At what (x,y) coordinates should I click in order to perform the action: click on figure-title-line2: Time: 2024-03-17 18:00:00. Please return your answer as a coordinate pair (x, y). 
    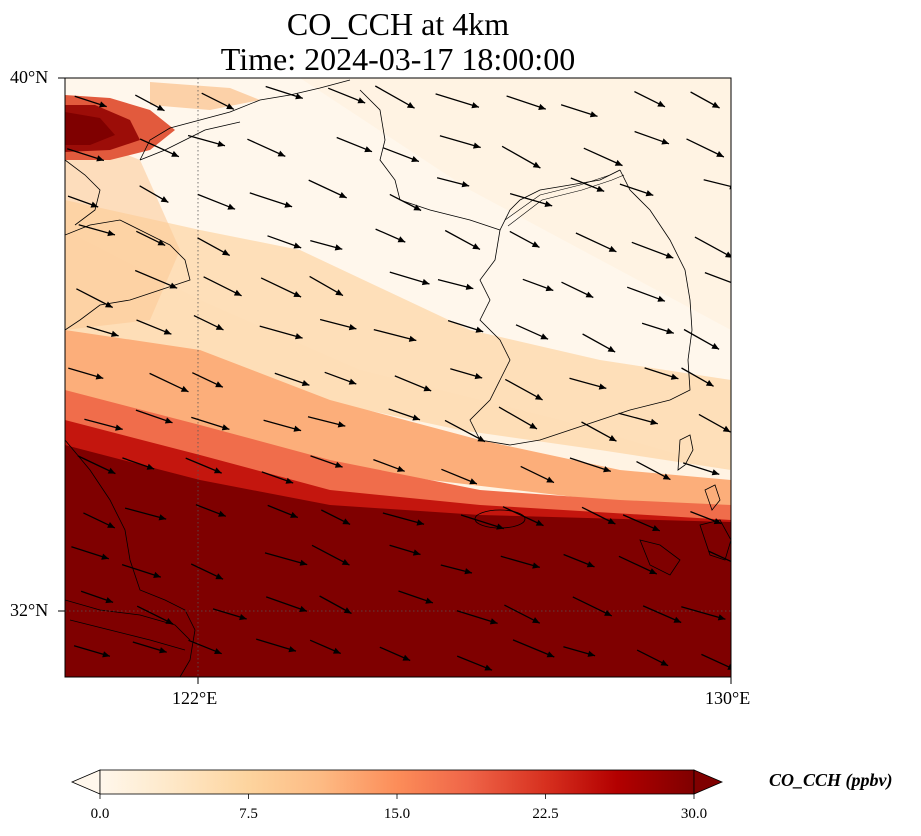
    Looking at the image, I should click on (398, 59).